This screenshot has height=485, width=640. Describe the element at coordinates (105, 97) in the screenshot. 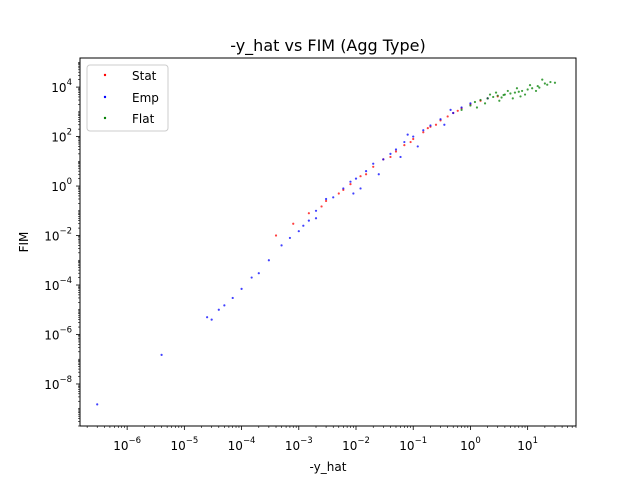

I see `legend-marker-emp` at that location.